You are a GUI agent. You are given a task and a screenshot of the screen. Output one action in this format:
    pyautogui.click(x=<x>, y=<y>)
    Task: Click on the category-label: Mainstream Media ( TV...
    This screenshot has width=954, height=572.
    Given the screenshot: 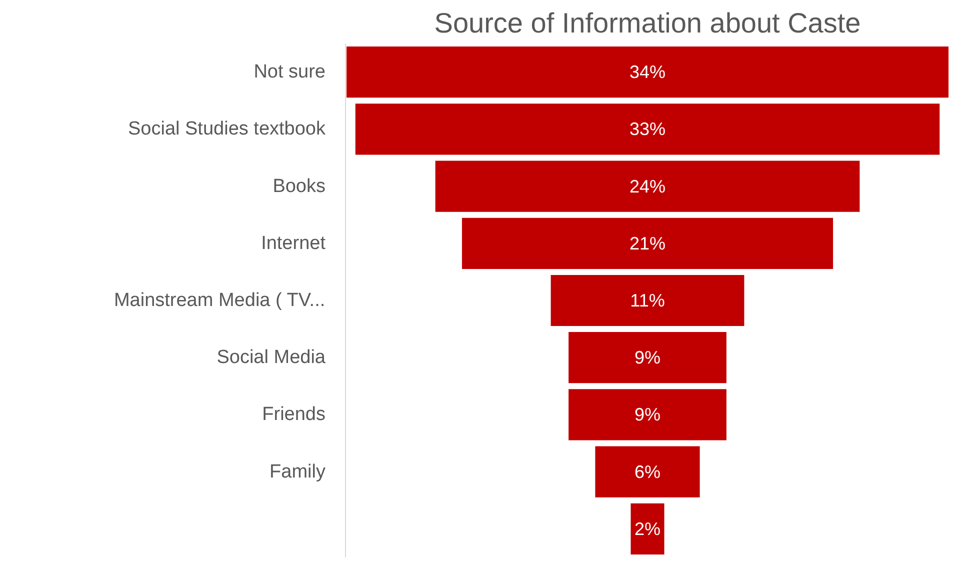 What is the action you would take?
    pyautogui.click(x=220, y=300)
    